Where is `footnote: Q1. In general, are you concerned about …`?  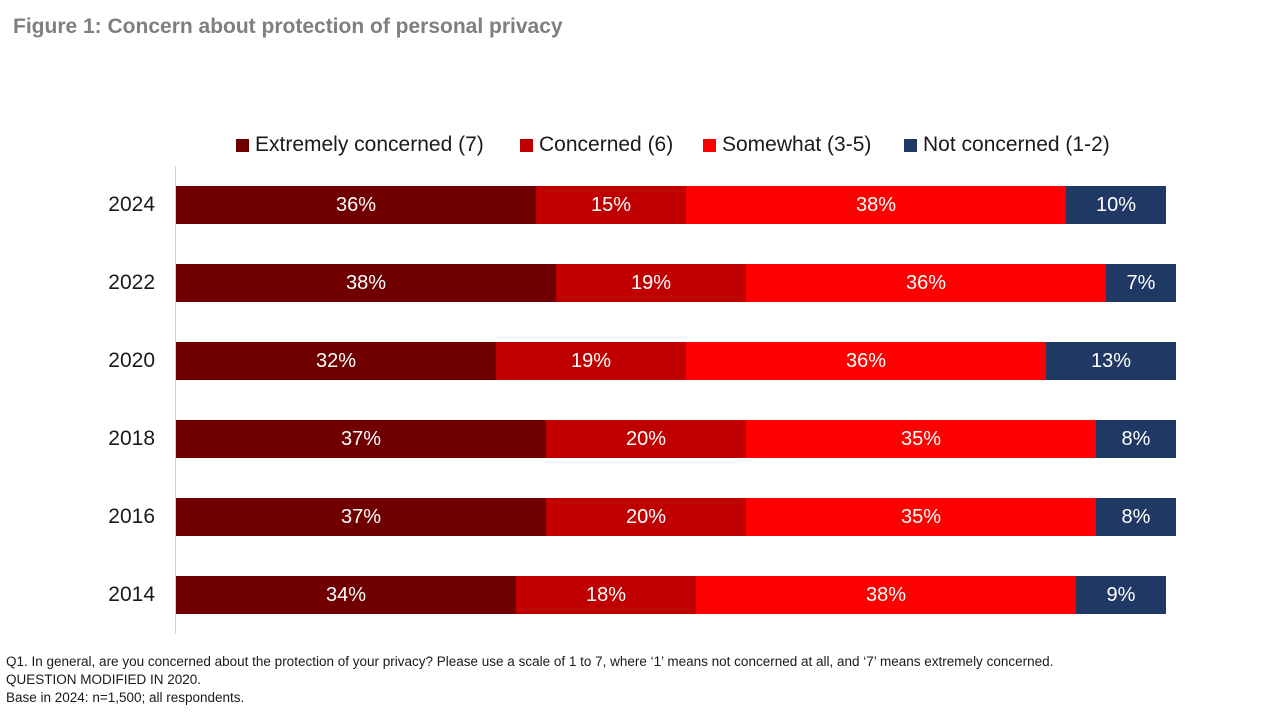
footnote: Q1. In general, are you concerned about … is located at coordinates (529, 680).